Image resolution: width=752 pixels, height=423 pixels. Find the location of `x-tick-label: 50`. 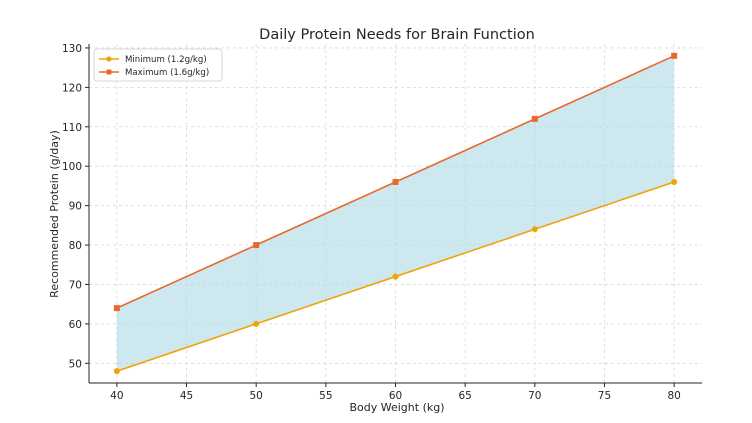

x-tick-label: 50 is located at coordinates (255, 396).